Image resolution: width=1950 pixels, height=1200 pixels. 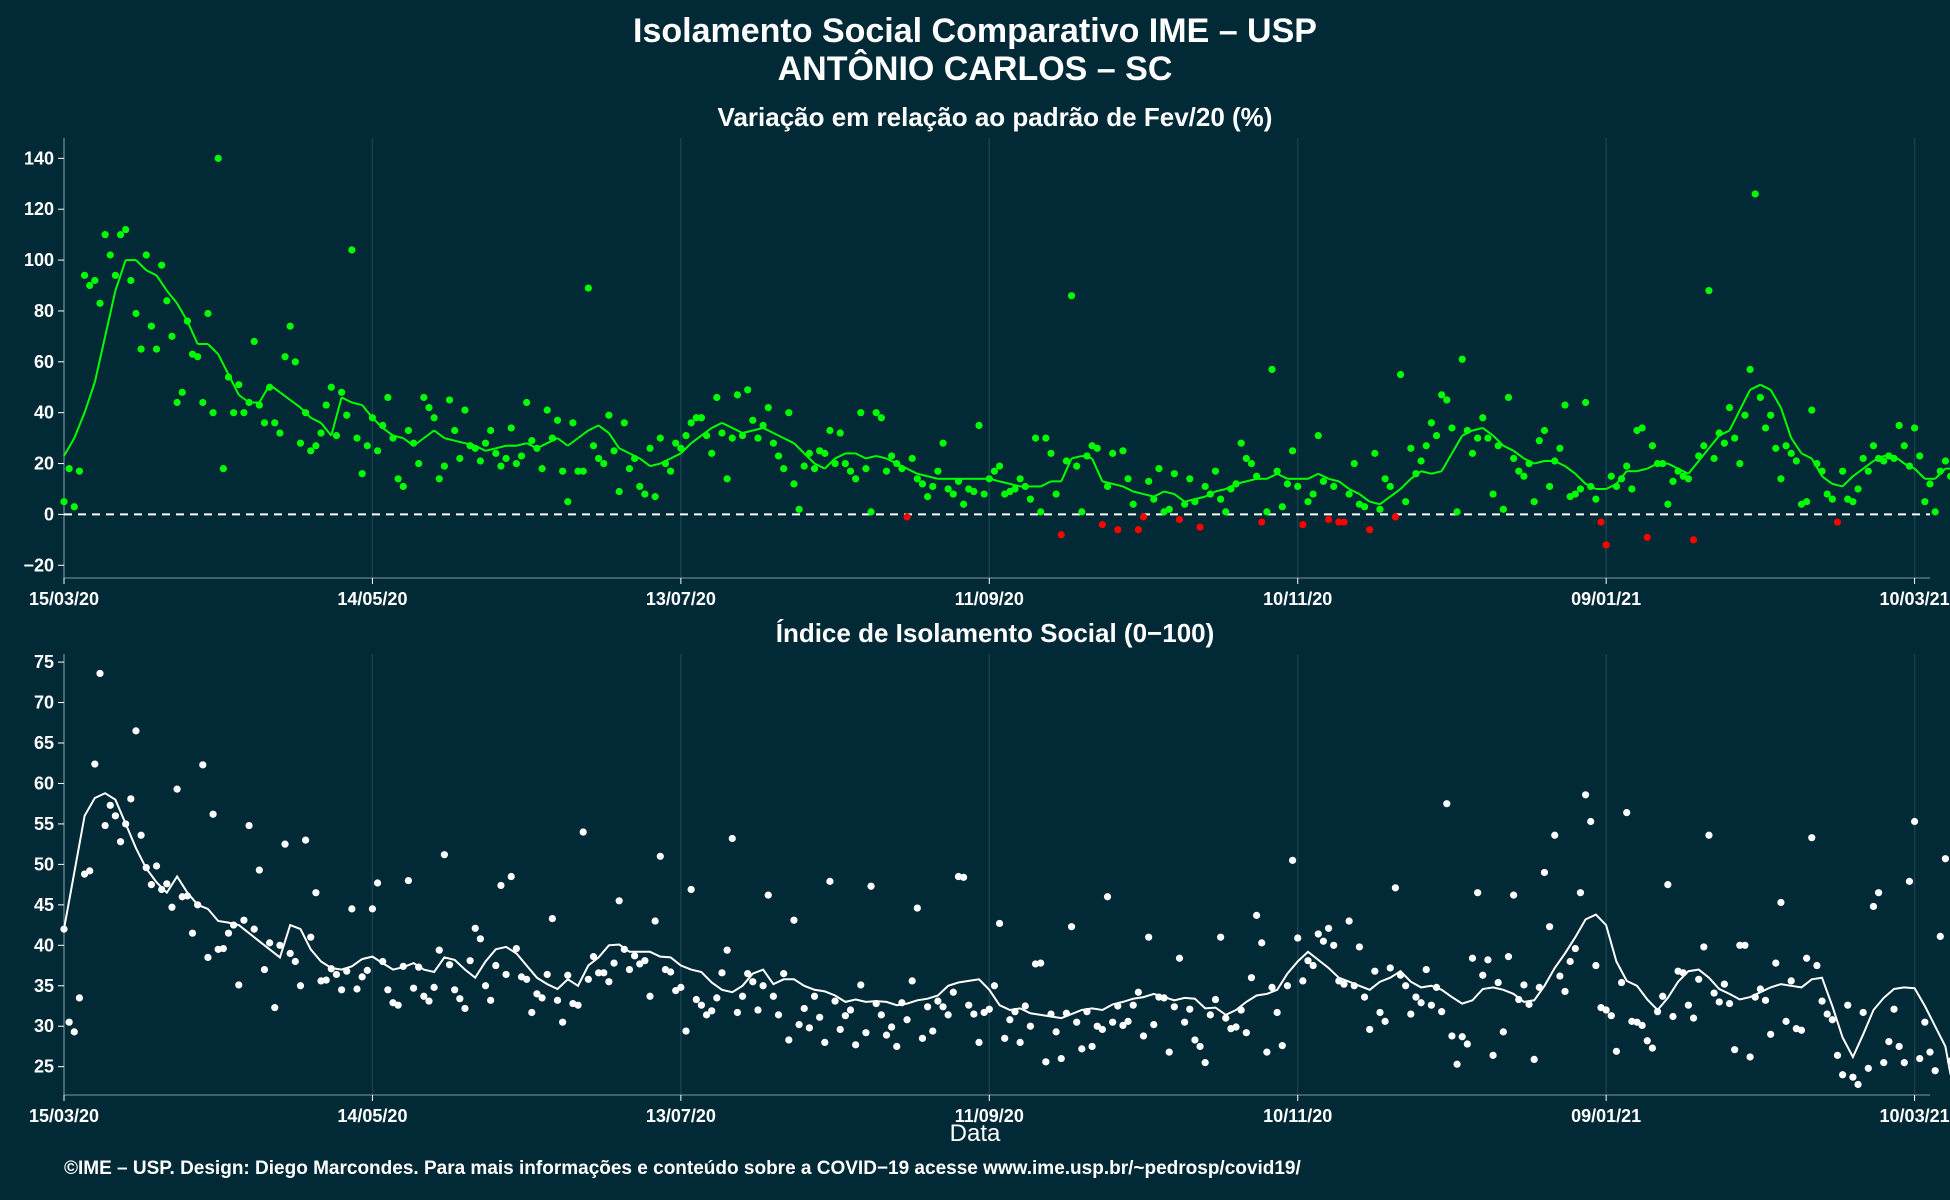 What do you see at coordinates (44, 783) in the screenshot?
I see `y-tick-label: 60` at bounding box center [44, 783].